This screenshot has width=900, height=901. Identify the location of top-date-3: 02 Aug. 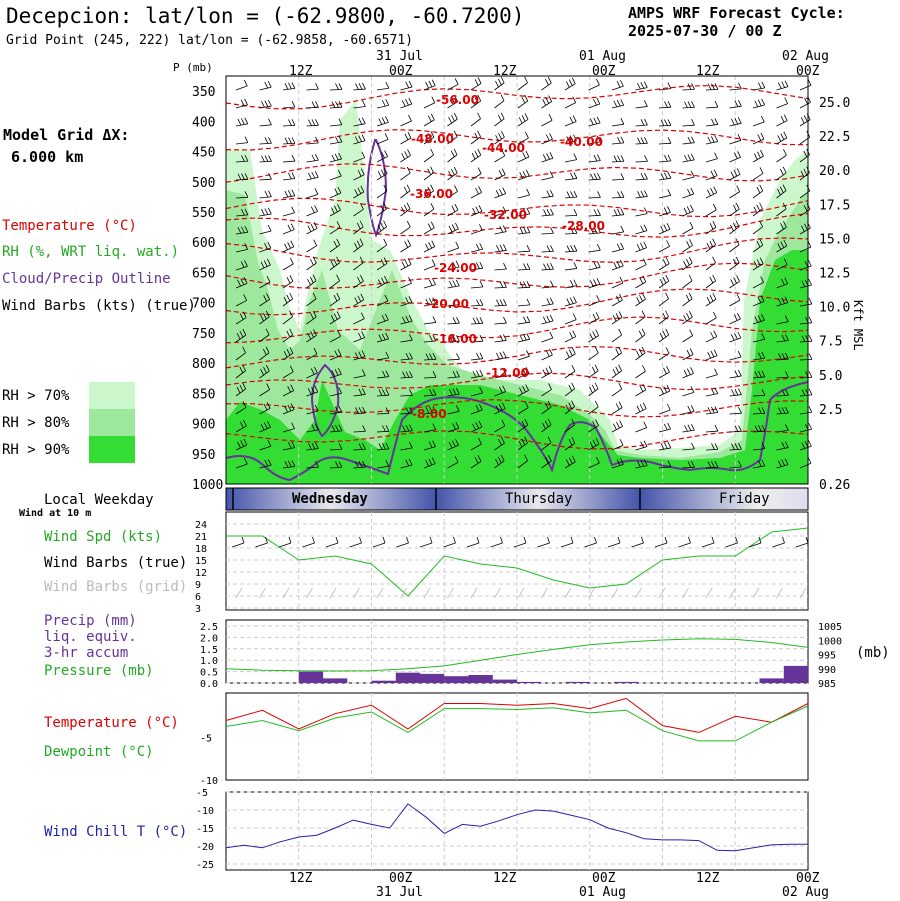
(805, 56).